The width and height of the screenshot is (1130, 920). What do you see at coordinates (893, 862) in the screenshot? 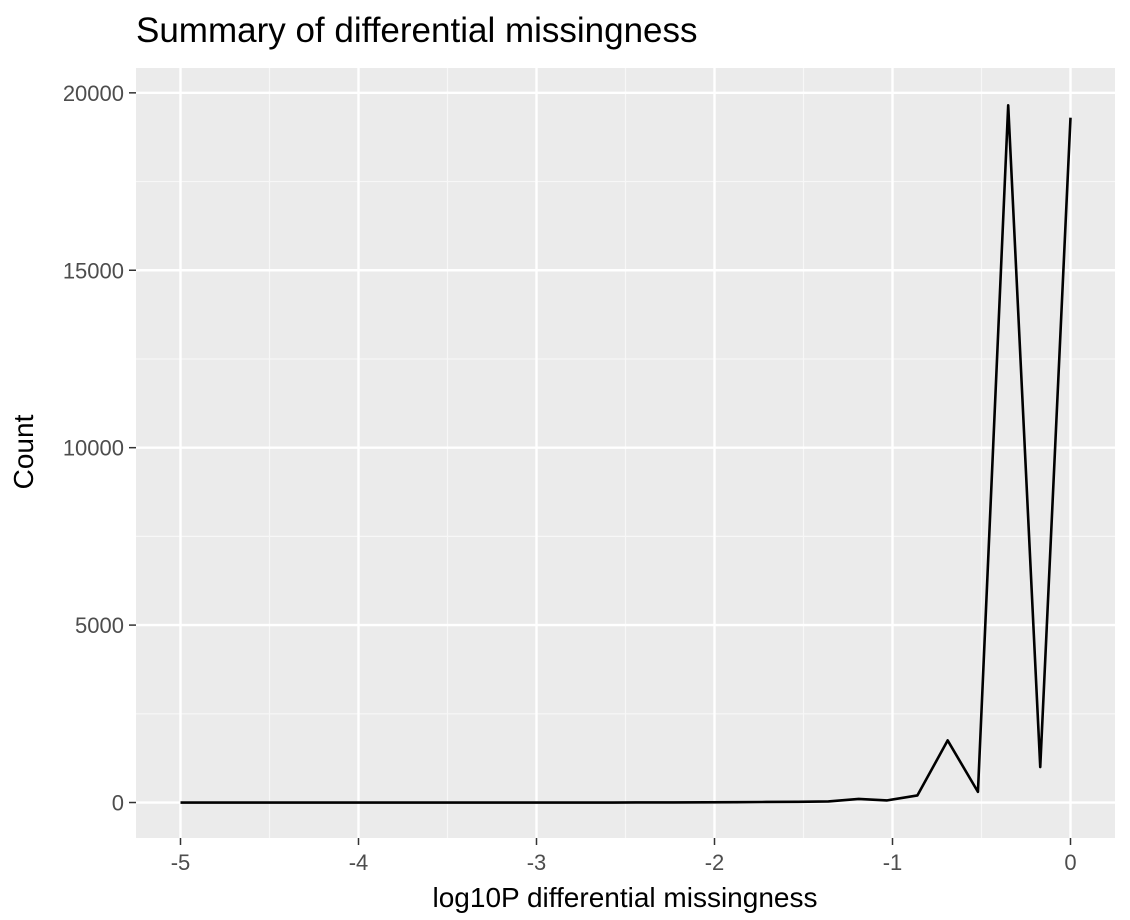
I see `x-tick-label: -1` at bounding box center [893, 862].